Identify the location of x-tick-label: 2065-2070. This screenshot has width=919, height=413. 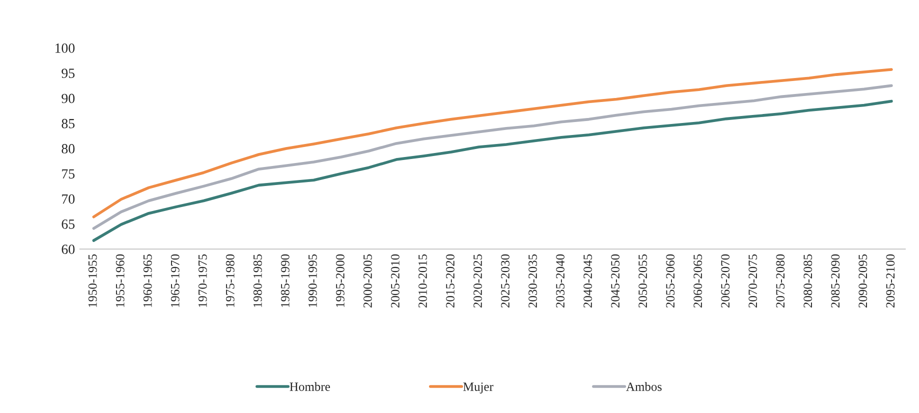
(725, 281).